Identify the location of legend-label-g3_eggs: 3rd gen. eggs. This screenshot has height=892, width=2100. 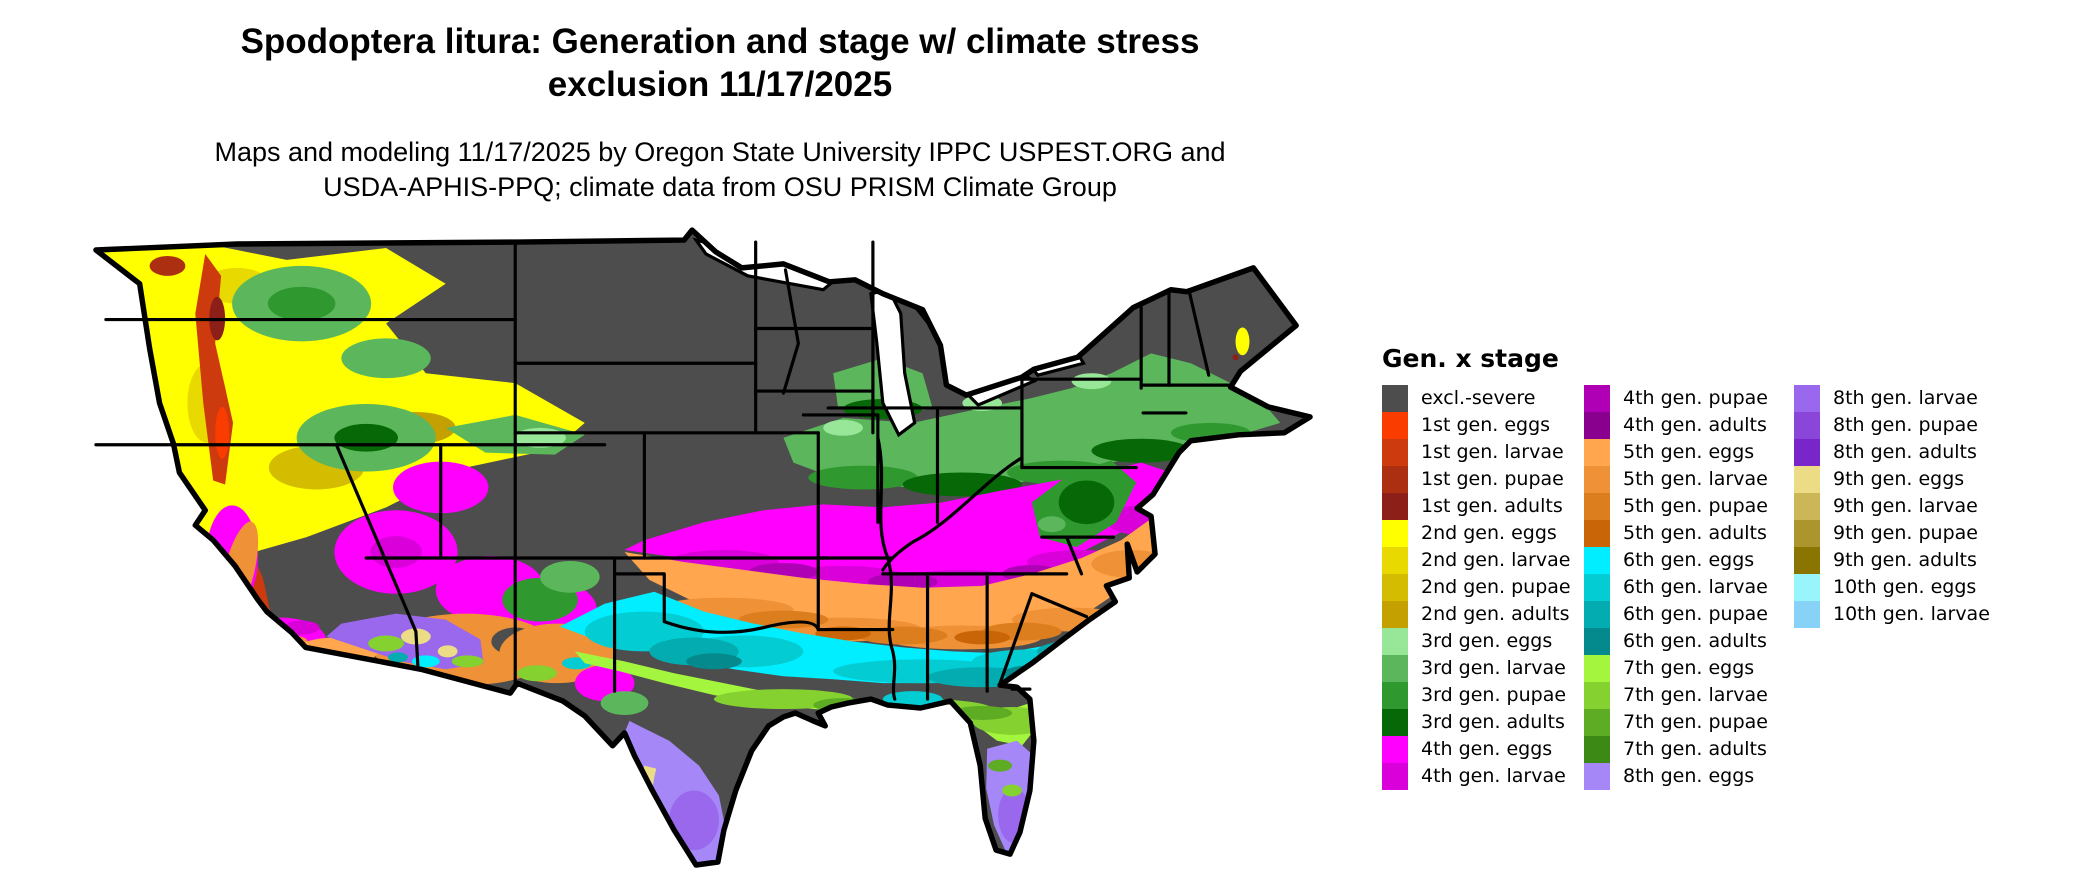
(1487, 641).